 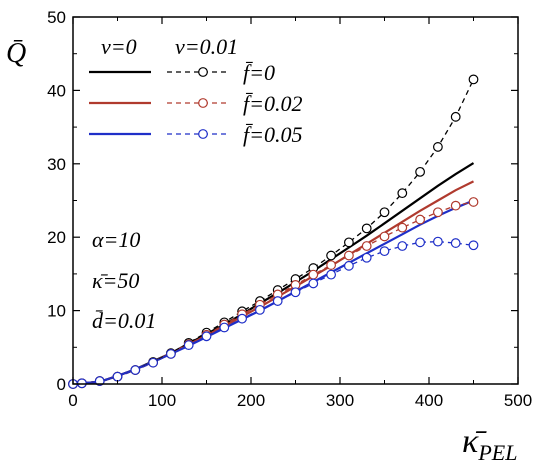 I want to click on y-tick-label: 50, so click(x=56, y=17).